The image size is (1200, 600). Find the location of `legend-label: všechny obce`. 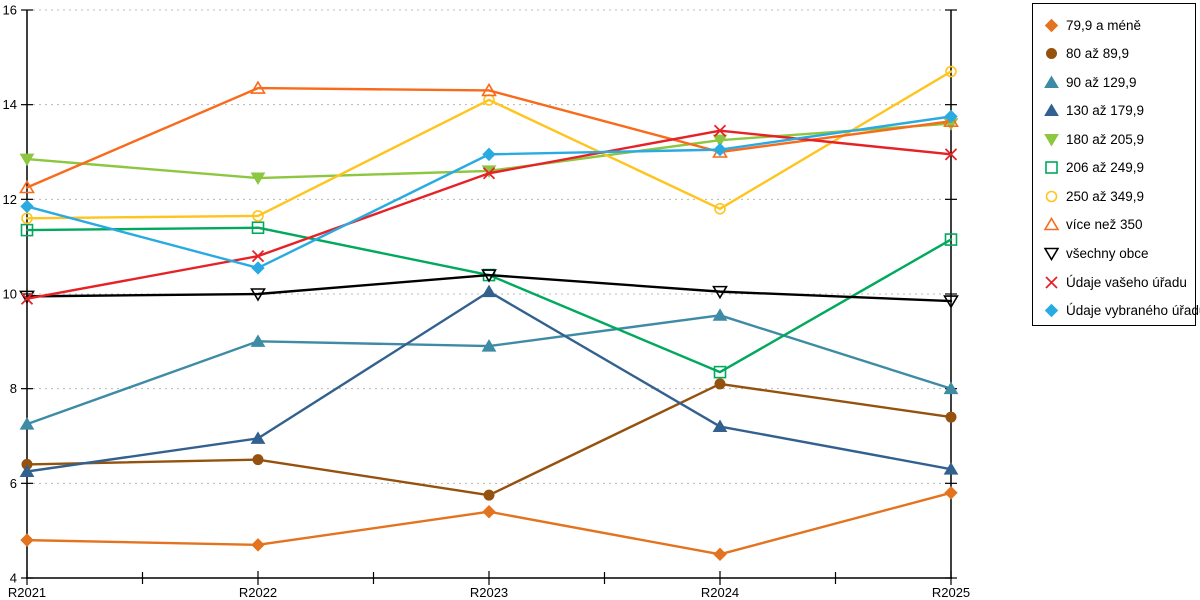

legend-label: všechny obce is located at coordinates (1107, 254).